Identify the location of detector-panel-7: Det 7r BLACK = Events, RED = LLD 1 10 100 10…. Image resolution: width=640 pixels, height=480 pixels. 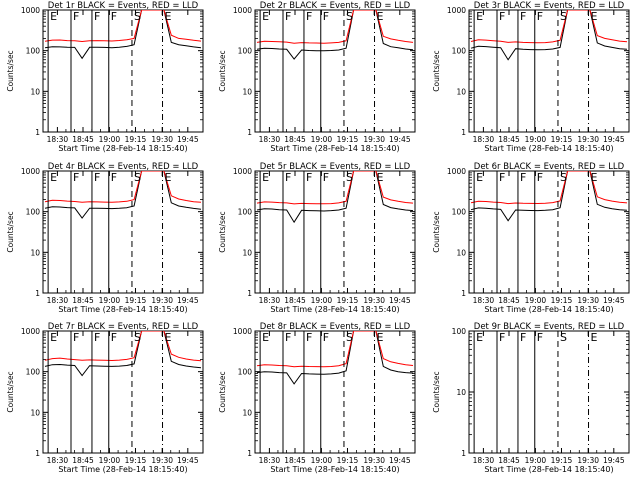
(105, 398).